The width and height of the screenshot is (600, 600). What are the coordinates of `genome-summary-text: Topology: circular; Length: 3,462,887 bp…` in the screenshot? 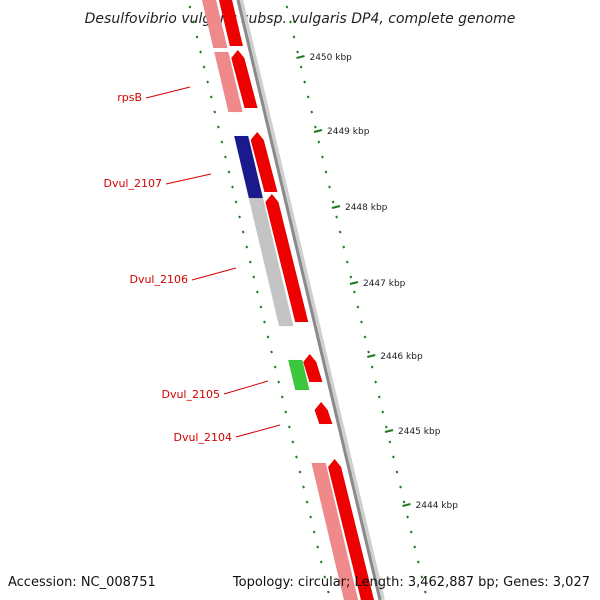 It's located at (411, 582).